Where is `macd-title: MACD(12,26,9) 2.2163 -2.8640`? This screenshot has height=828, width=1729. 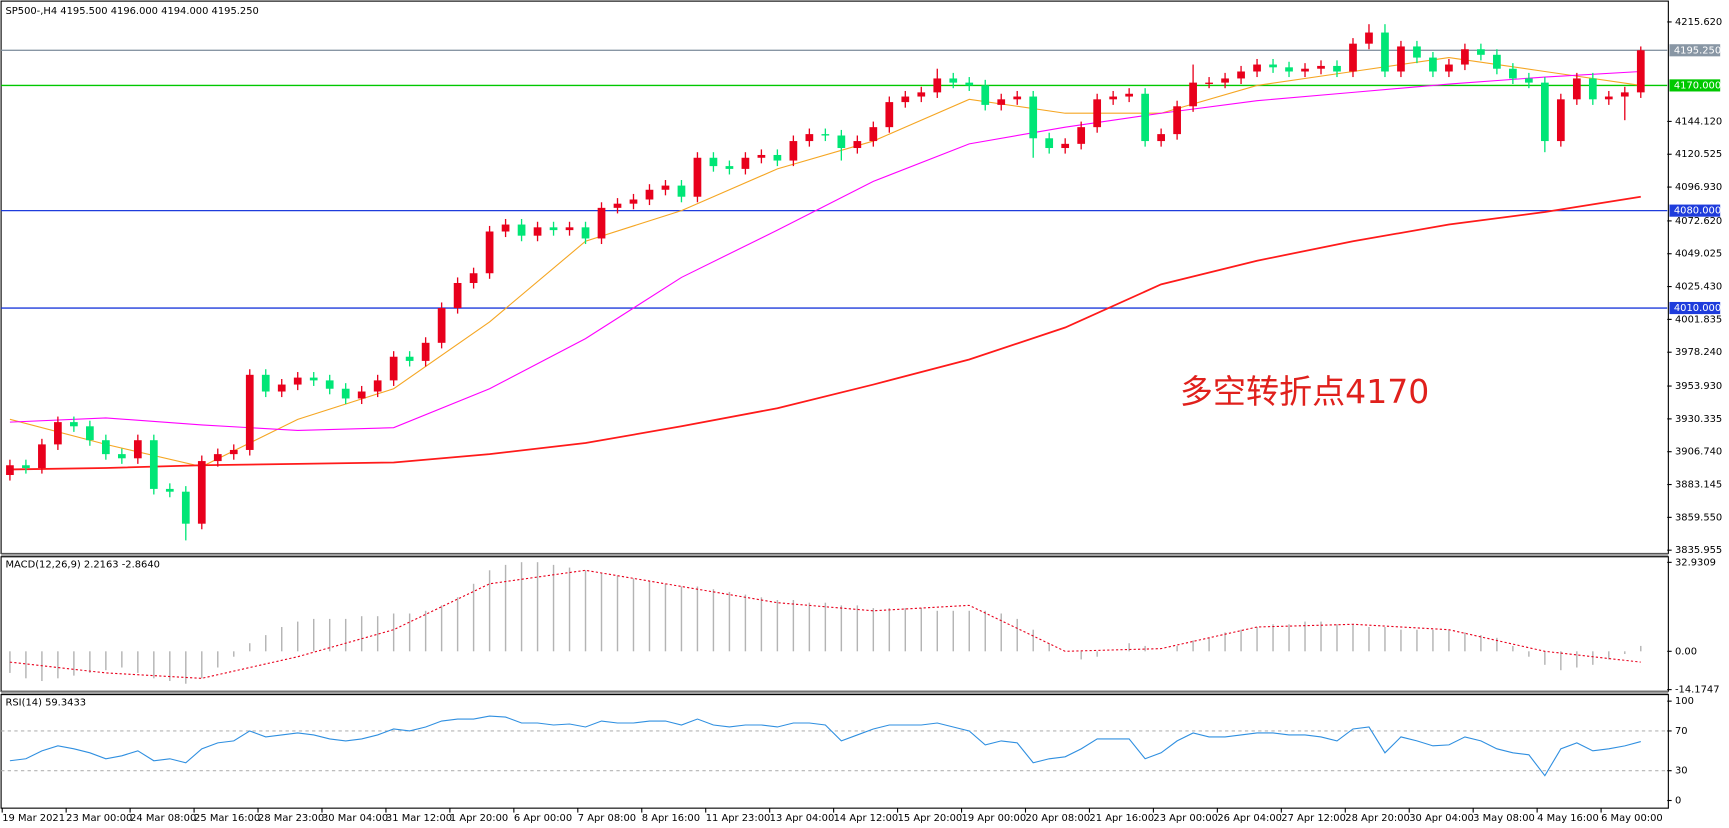 macd-title: MACD(12,26,9) 2.2163 -2.8640 is located at coordinates (83, 564).